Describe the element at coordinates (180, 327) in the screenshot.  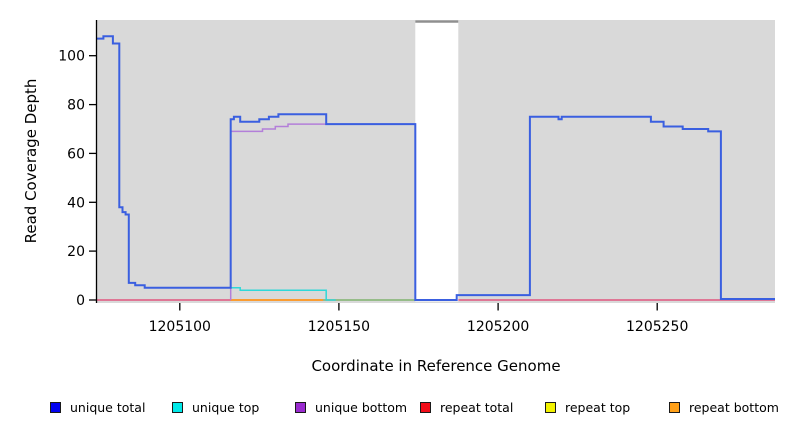
I see `x-tick-label: 1205100` at that location.